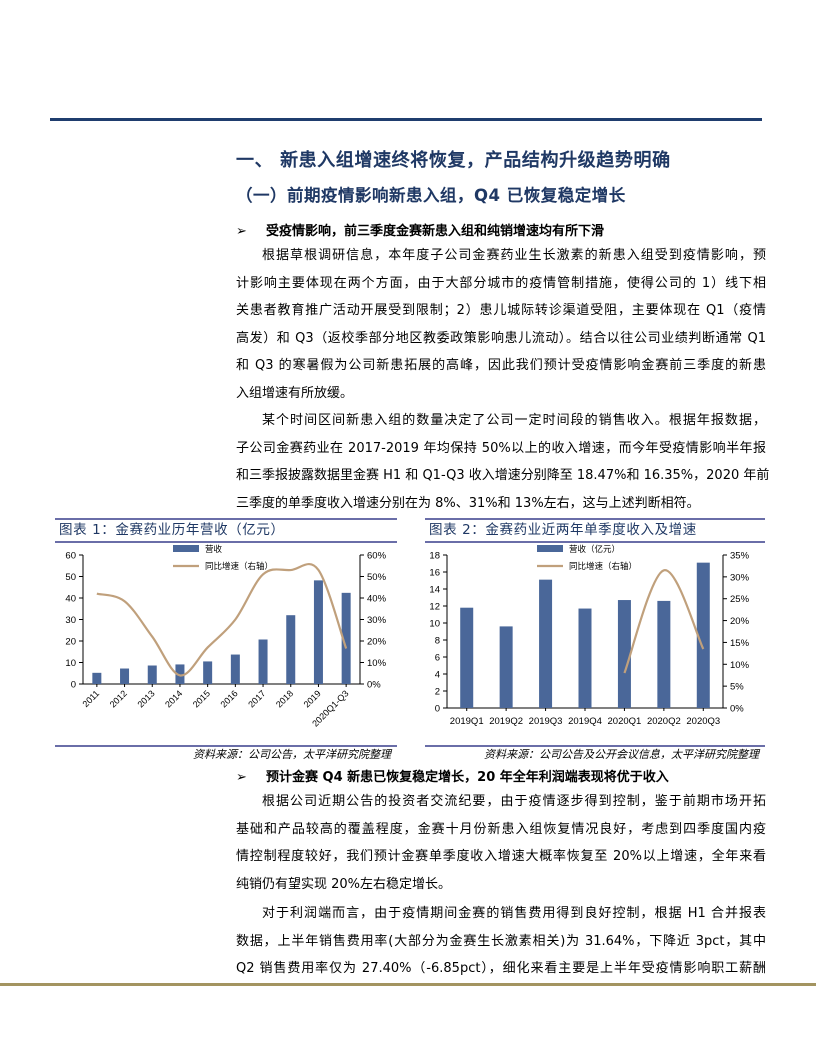 The width and height of the screenshot is (816, 1056). Describe the element at coordinates (377, 556) in the screenshot. I see `y2-tick-label: 60%` at that location.